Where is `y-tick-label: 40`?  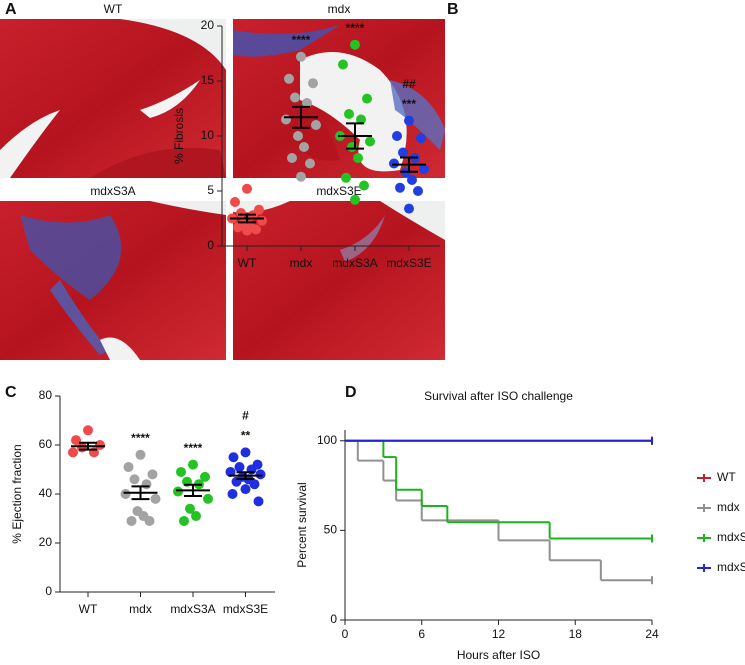
y-tick-label: 40 is located at coordinates (46, 493).